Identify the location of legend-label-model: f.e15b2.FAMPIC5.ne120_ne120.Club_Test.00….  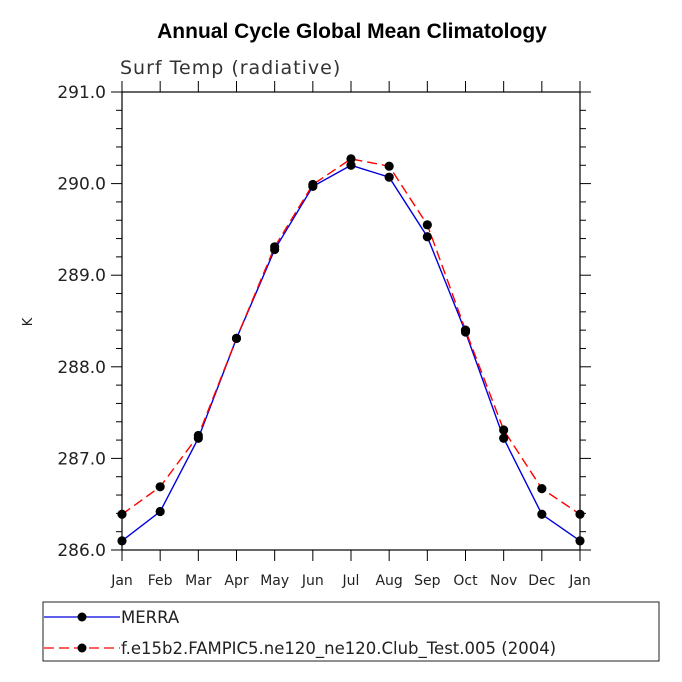
(338, 649).